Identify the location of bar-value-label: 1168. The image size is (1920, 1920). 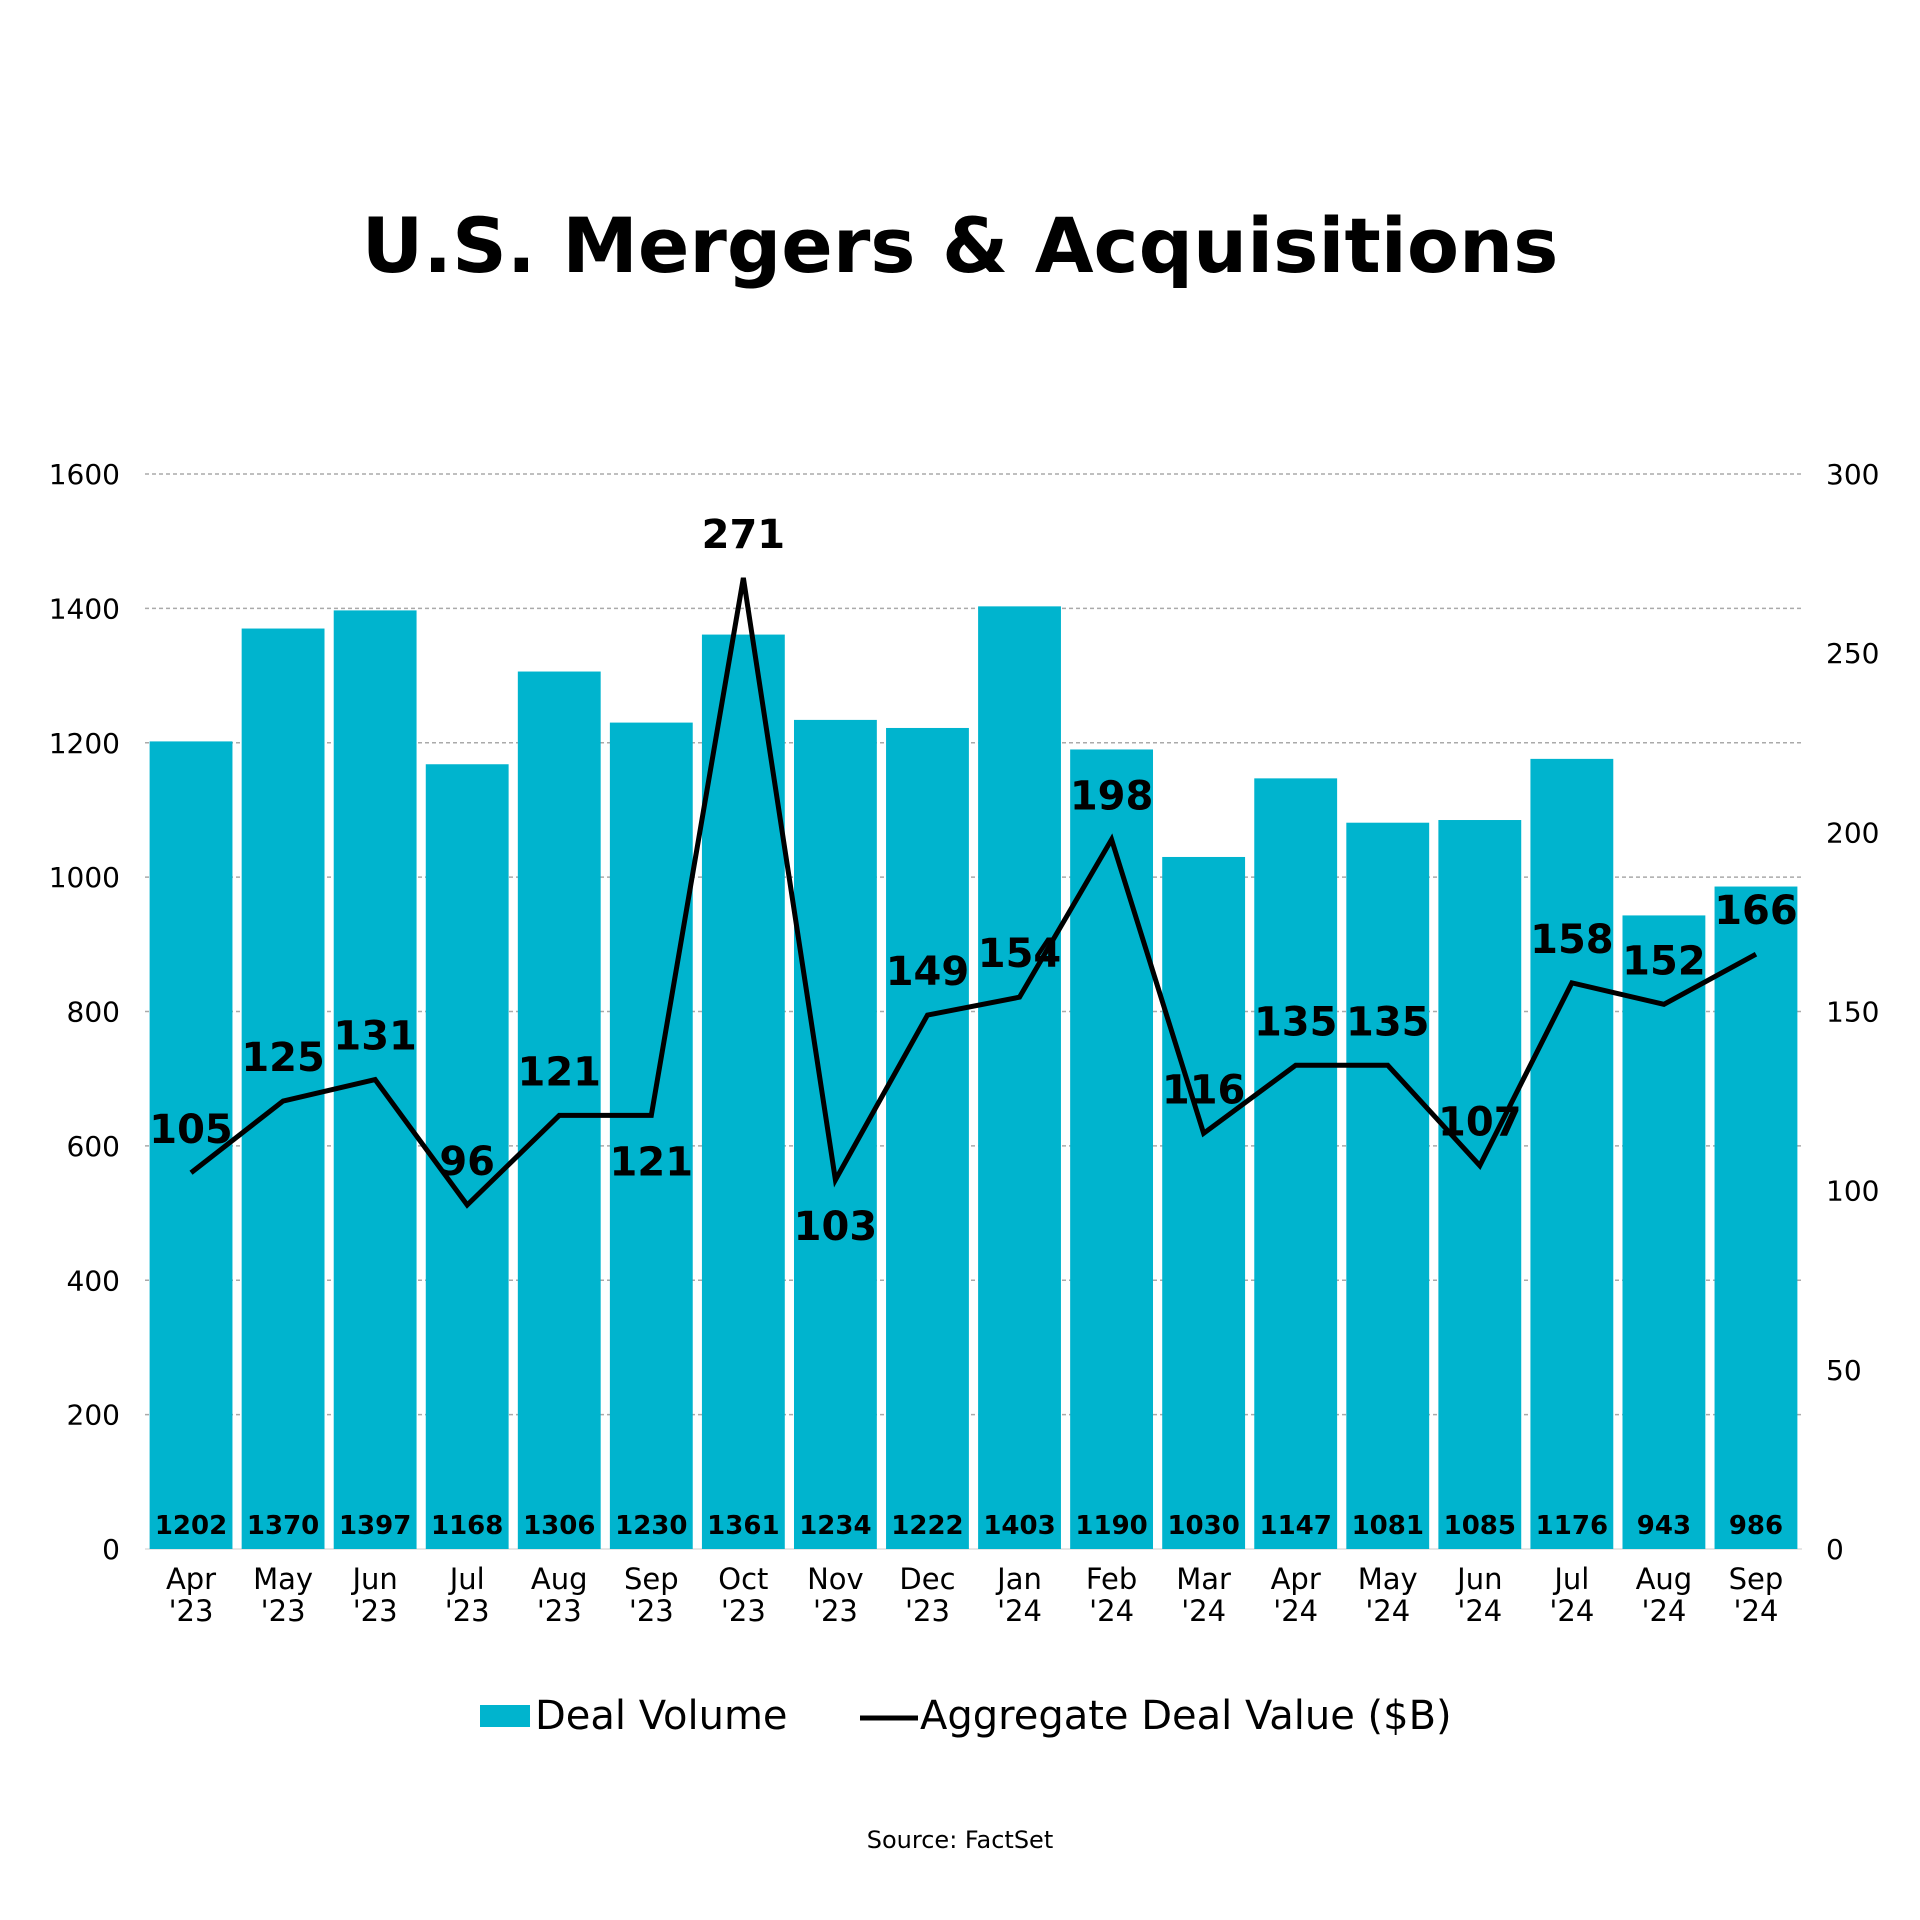
(467, 1526).